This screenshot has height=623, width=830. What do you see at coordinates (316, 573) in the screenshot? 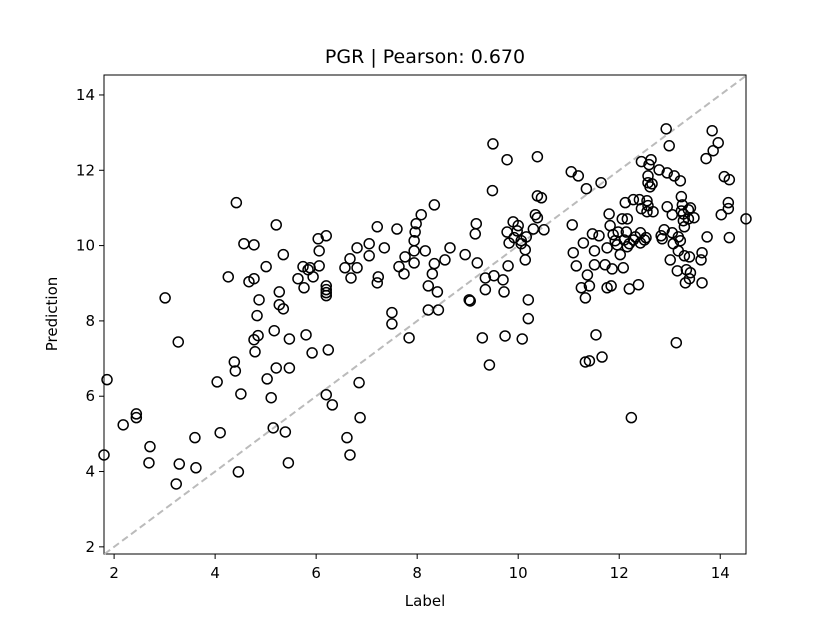
I see `x-tick-label: 6` at bounding box center [316, 573].